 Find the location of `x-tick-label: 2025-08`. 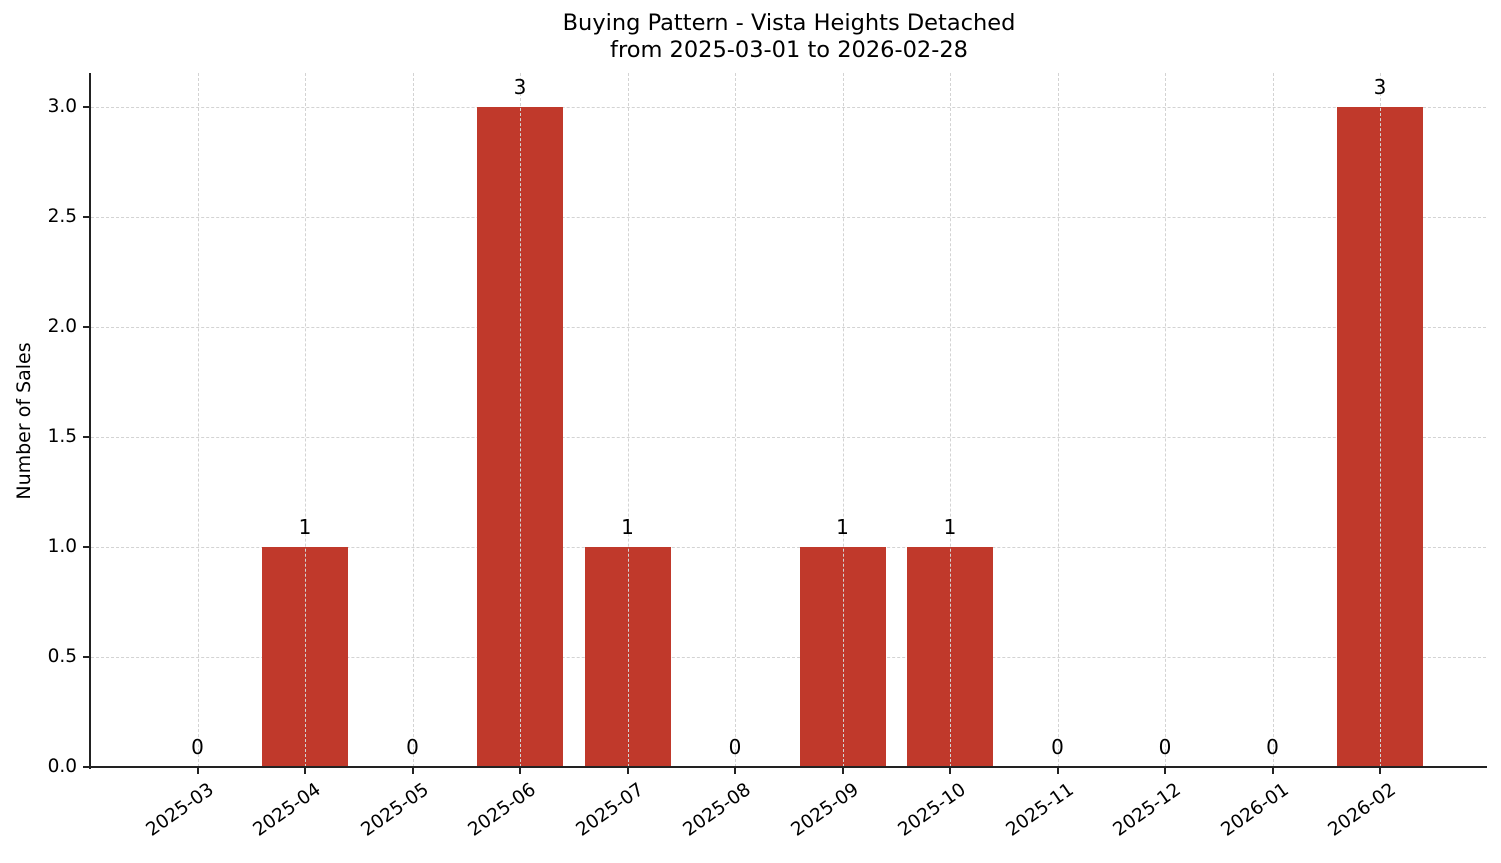

x-tick-label: 2025-08 is located at coordinates (717, 810).